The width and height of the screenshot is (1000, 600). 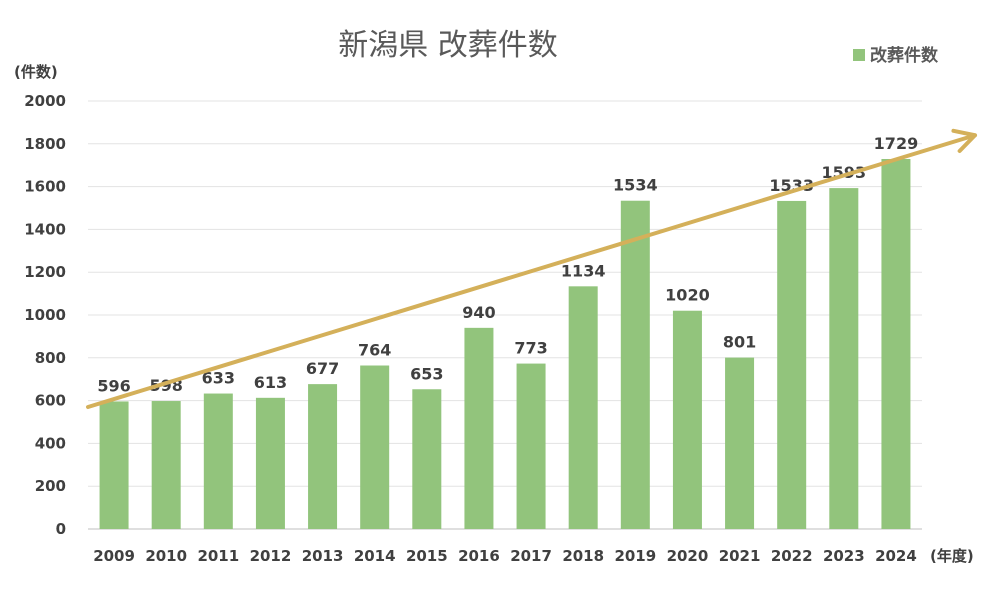 I want to click on y-axis-ticks: 0 200 400 600 800 1000 1200 1400 1600 1800 2000, so click(x=45, y=315).